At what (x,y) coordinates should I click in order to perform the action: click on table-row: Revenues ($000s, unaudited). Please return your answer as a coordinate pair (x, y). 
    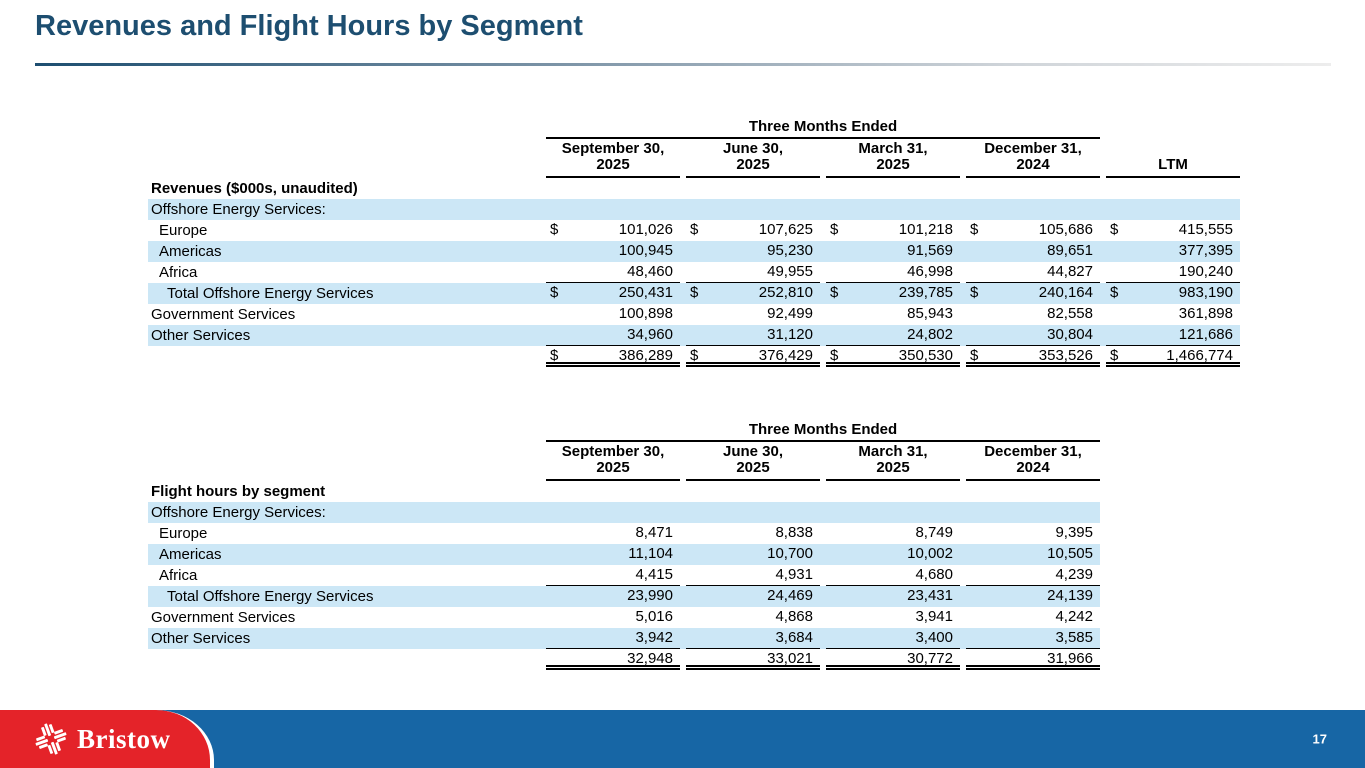
    Looking at the image, I should click on (694, 188).